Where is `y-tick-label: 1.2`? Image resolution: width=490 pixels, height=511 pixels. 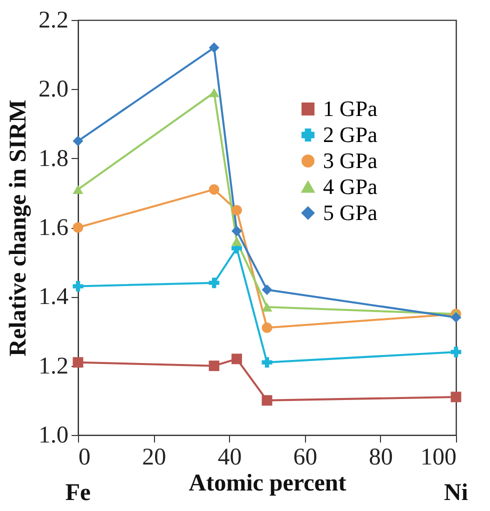
y-tick-label: 1.2 is located at coordinates (53, 366).